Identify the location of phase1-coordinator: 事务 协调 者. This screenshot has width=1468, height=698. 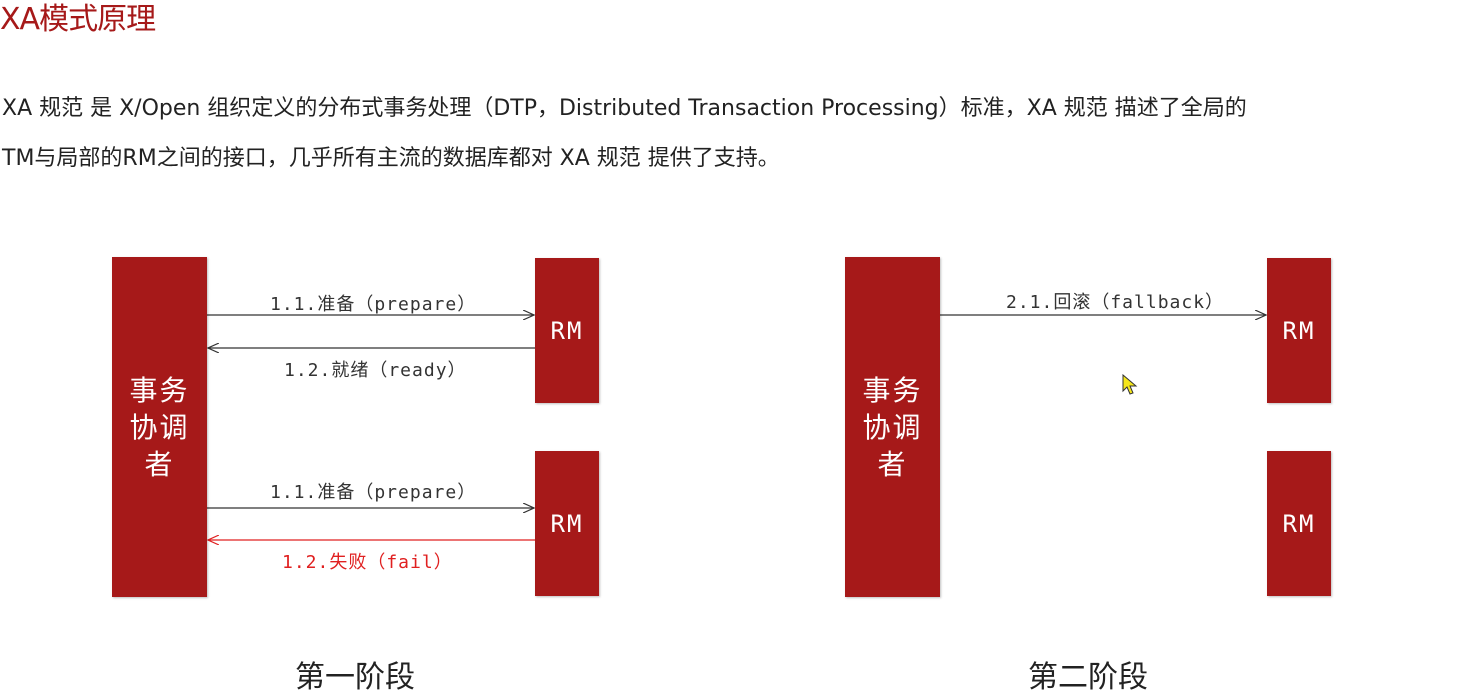
(159, 427).